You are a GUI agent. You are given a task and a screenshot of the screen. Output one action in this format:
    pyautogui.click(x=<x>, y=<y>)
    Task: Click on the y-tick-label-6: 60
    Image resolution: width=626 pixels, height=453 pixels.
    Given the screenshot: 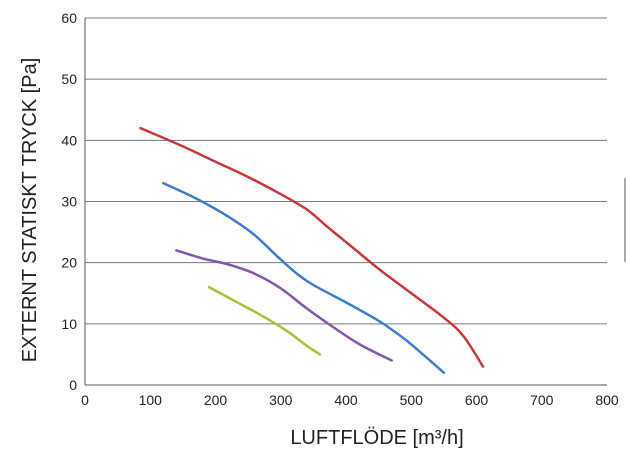 What is the action you would take?
    pyautogui.click(x=69, y=18)
    